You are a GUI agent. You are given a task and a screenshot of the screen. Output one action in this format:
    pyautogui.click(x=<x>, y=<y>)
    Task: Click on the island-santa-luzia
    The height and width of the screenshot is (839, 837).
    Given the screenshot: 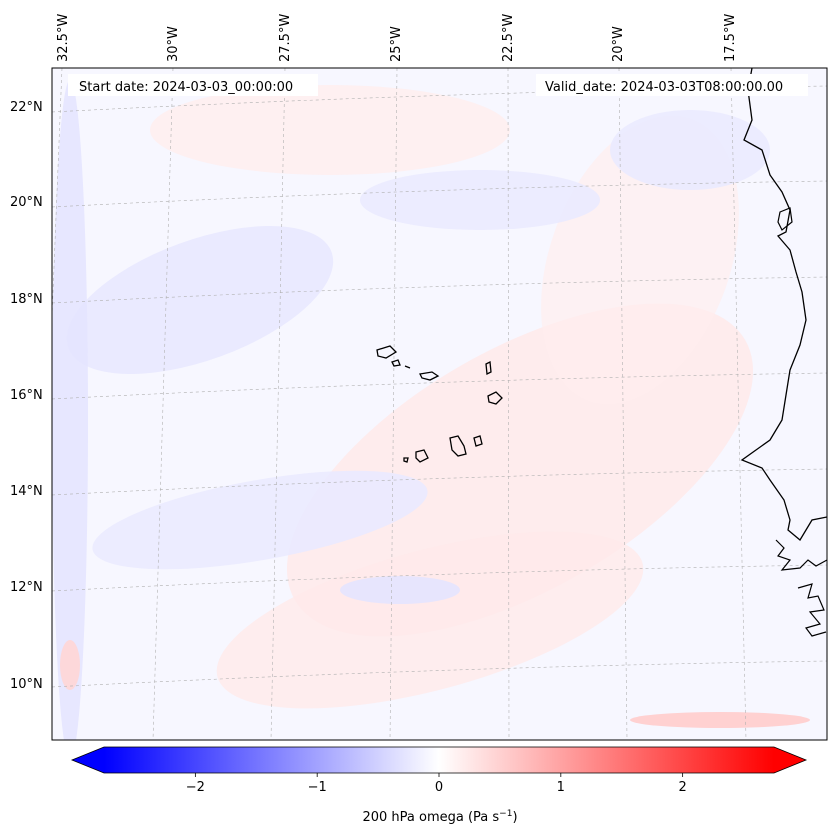 What is the action you would take?
    pyautogui.click(x=407, y=367)
    